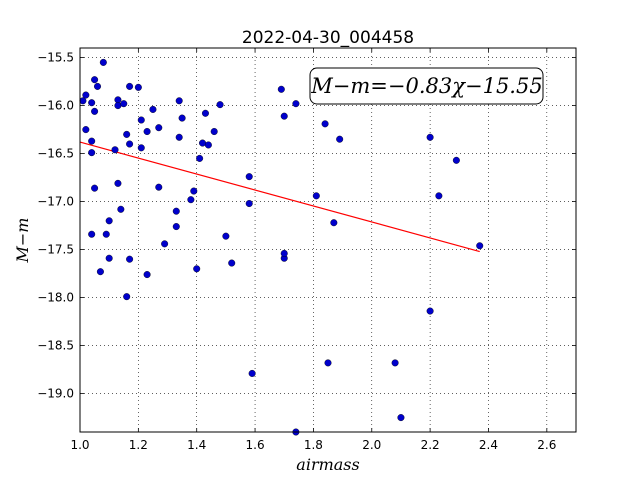 Image resolution: width=640 pixels, height=480 pixels. I want to click on x-tick-label: 2.6, so click(546, 445).